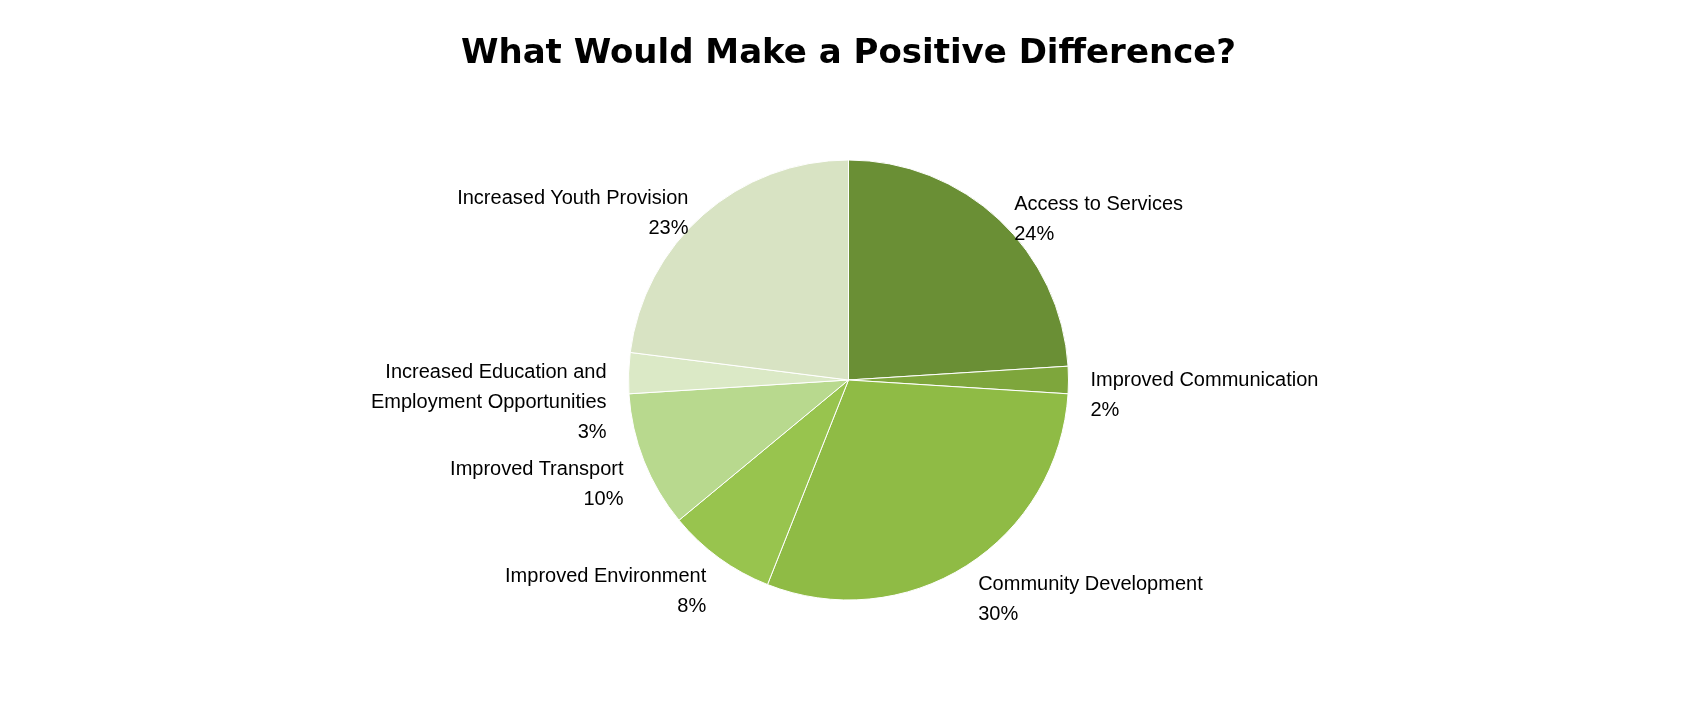 Image resolution: width=1697 pixels, height=708 pixels. Describe the element at coordinates (573, 197) in the screenshot. I see `slice-label: Increased Youth Provision` at that location.